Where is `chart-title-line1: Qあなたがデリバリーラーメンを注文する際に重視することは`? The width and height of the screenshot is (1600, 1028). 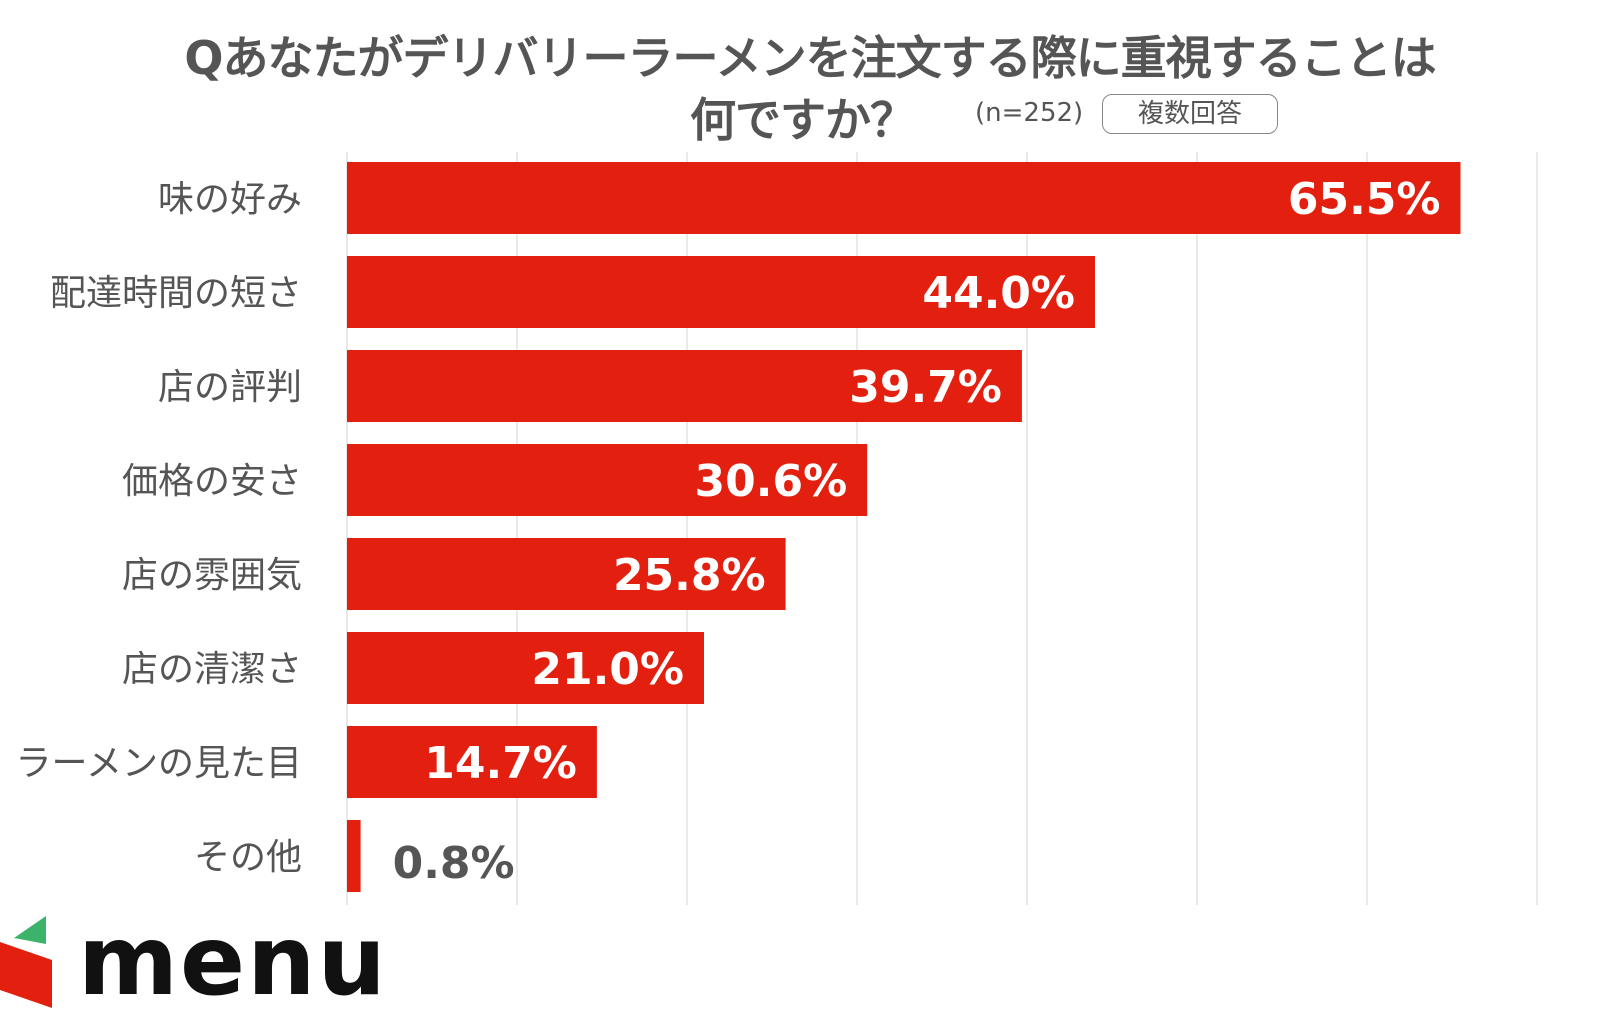 chart-title-line1: Qあなたがデリバリーラーメンを注文する際に重視することは is located at coordinates (810, 58).